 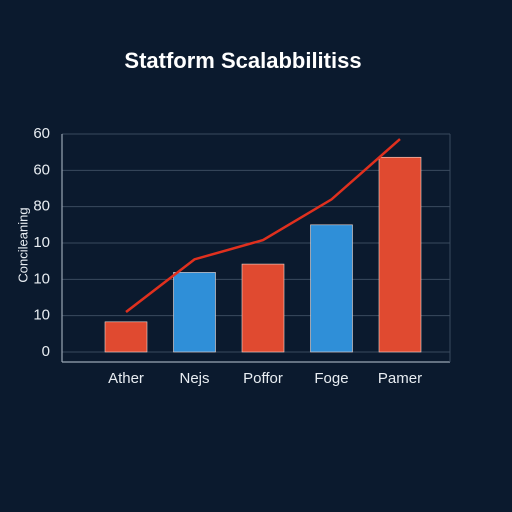 I want to click on x-tick-label: Foge, so click(x=331, y=378).